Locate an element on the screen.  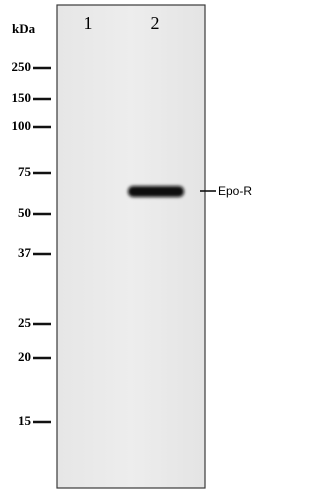
marker-ladder: 250 150 100 75 50 37 25 20 15 is located at coordinates (31, 243).